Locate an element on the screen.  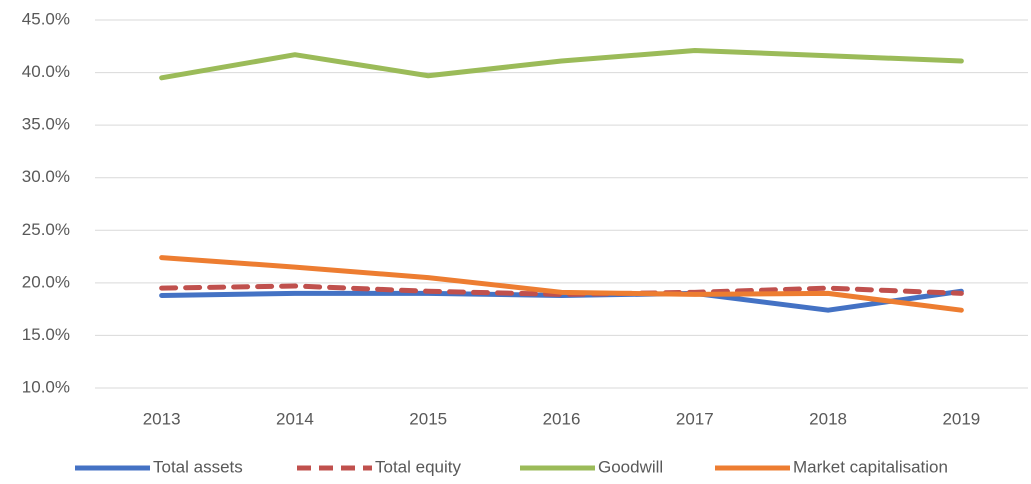
y-tick-label: 45.0% is located at coordinates (46, 18).